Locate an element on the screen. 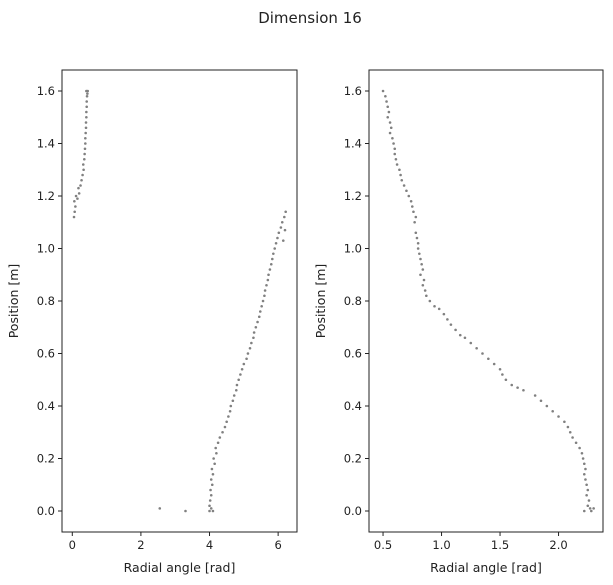  x-tick-label: 1.0 is located at coordinates (441, 545).